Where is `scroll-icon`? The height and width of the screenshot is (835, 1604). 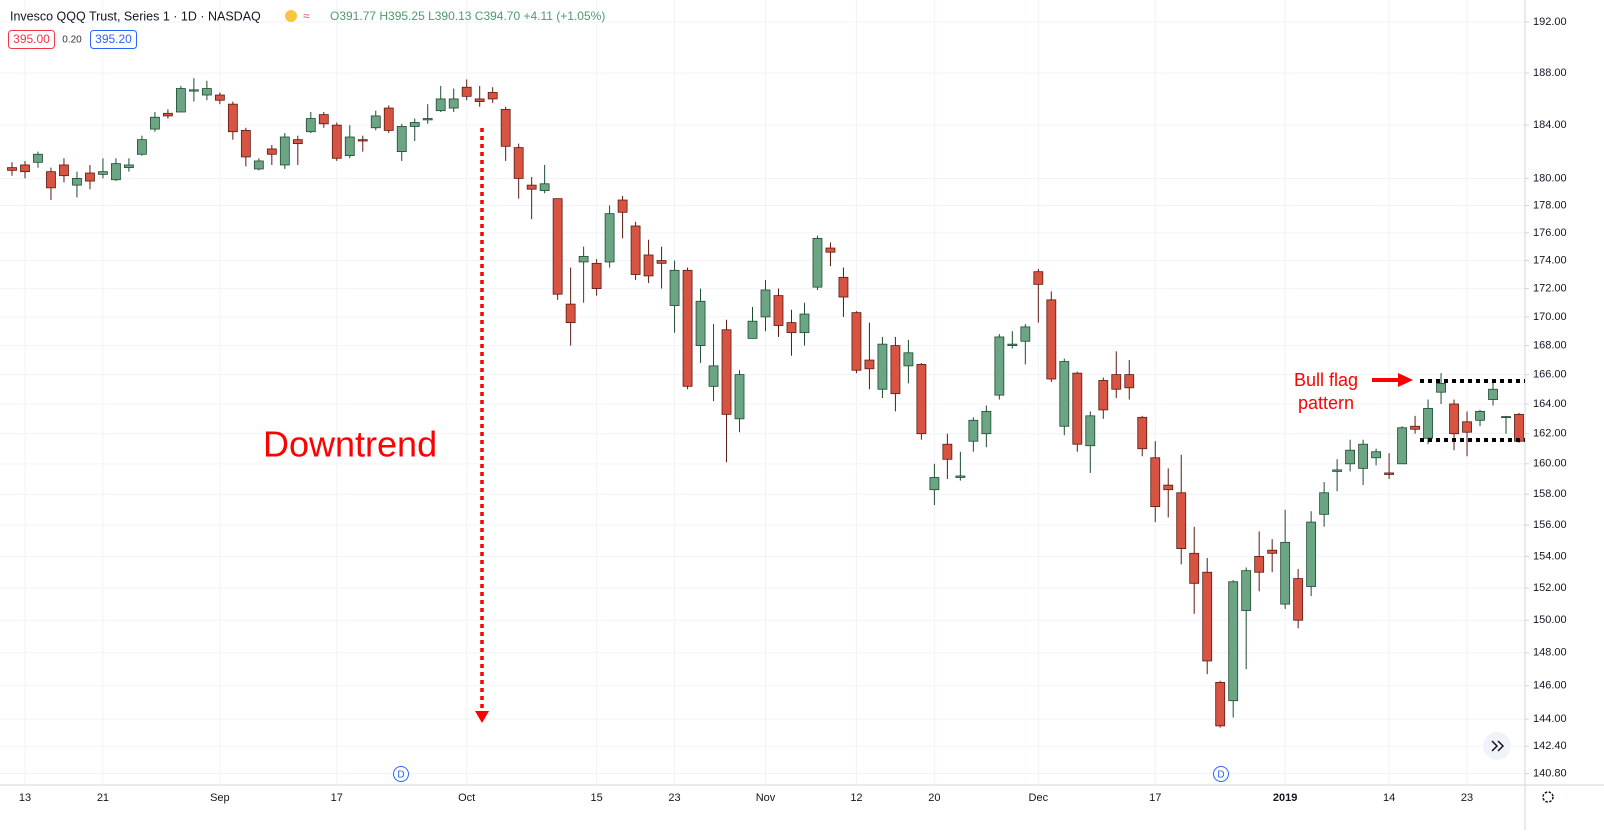 scroll-icon is located at coordinates (1498, 746).